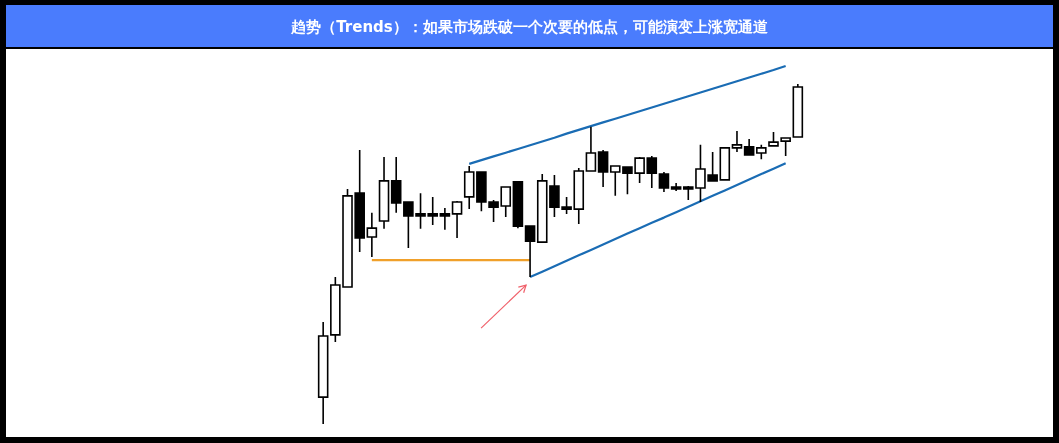 The image size is (1059, 443). Describe the element at coordinates (529, 27) in the screenshot. I see `chart-title: 趋势（Trends）：如果市场跌破一个次要的低点，可能演变上涨宽通道` at that location.